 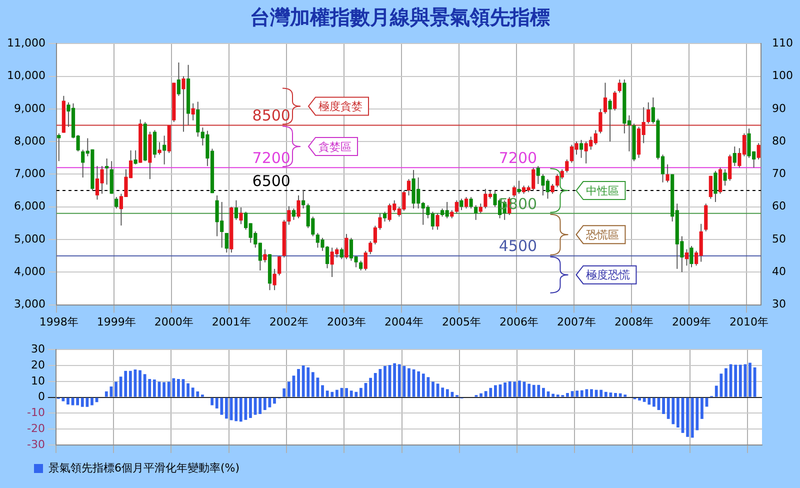 What do you see at coordinates (26, 75) in the screenshot?
I see `y-tick-label: 10,000` at bounding box center [26, 75].